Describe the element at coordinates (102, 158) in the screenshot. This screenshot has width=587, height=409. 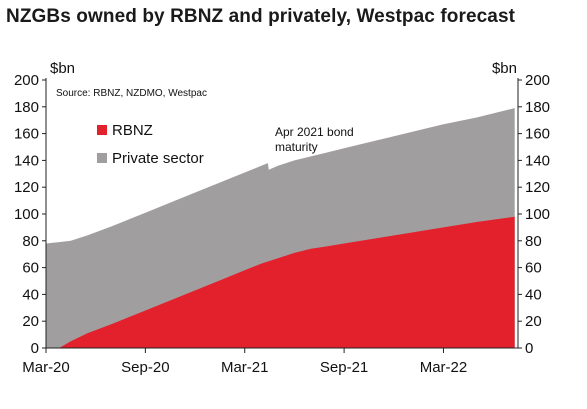
I see `legend-swatch-private-sector` at that location.